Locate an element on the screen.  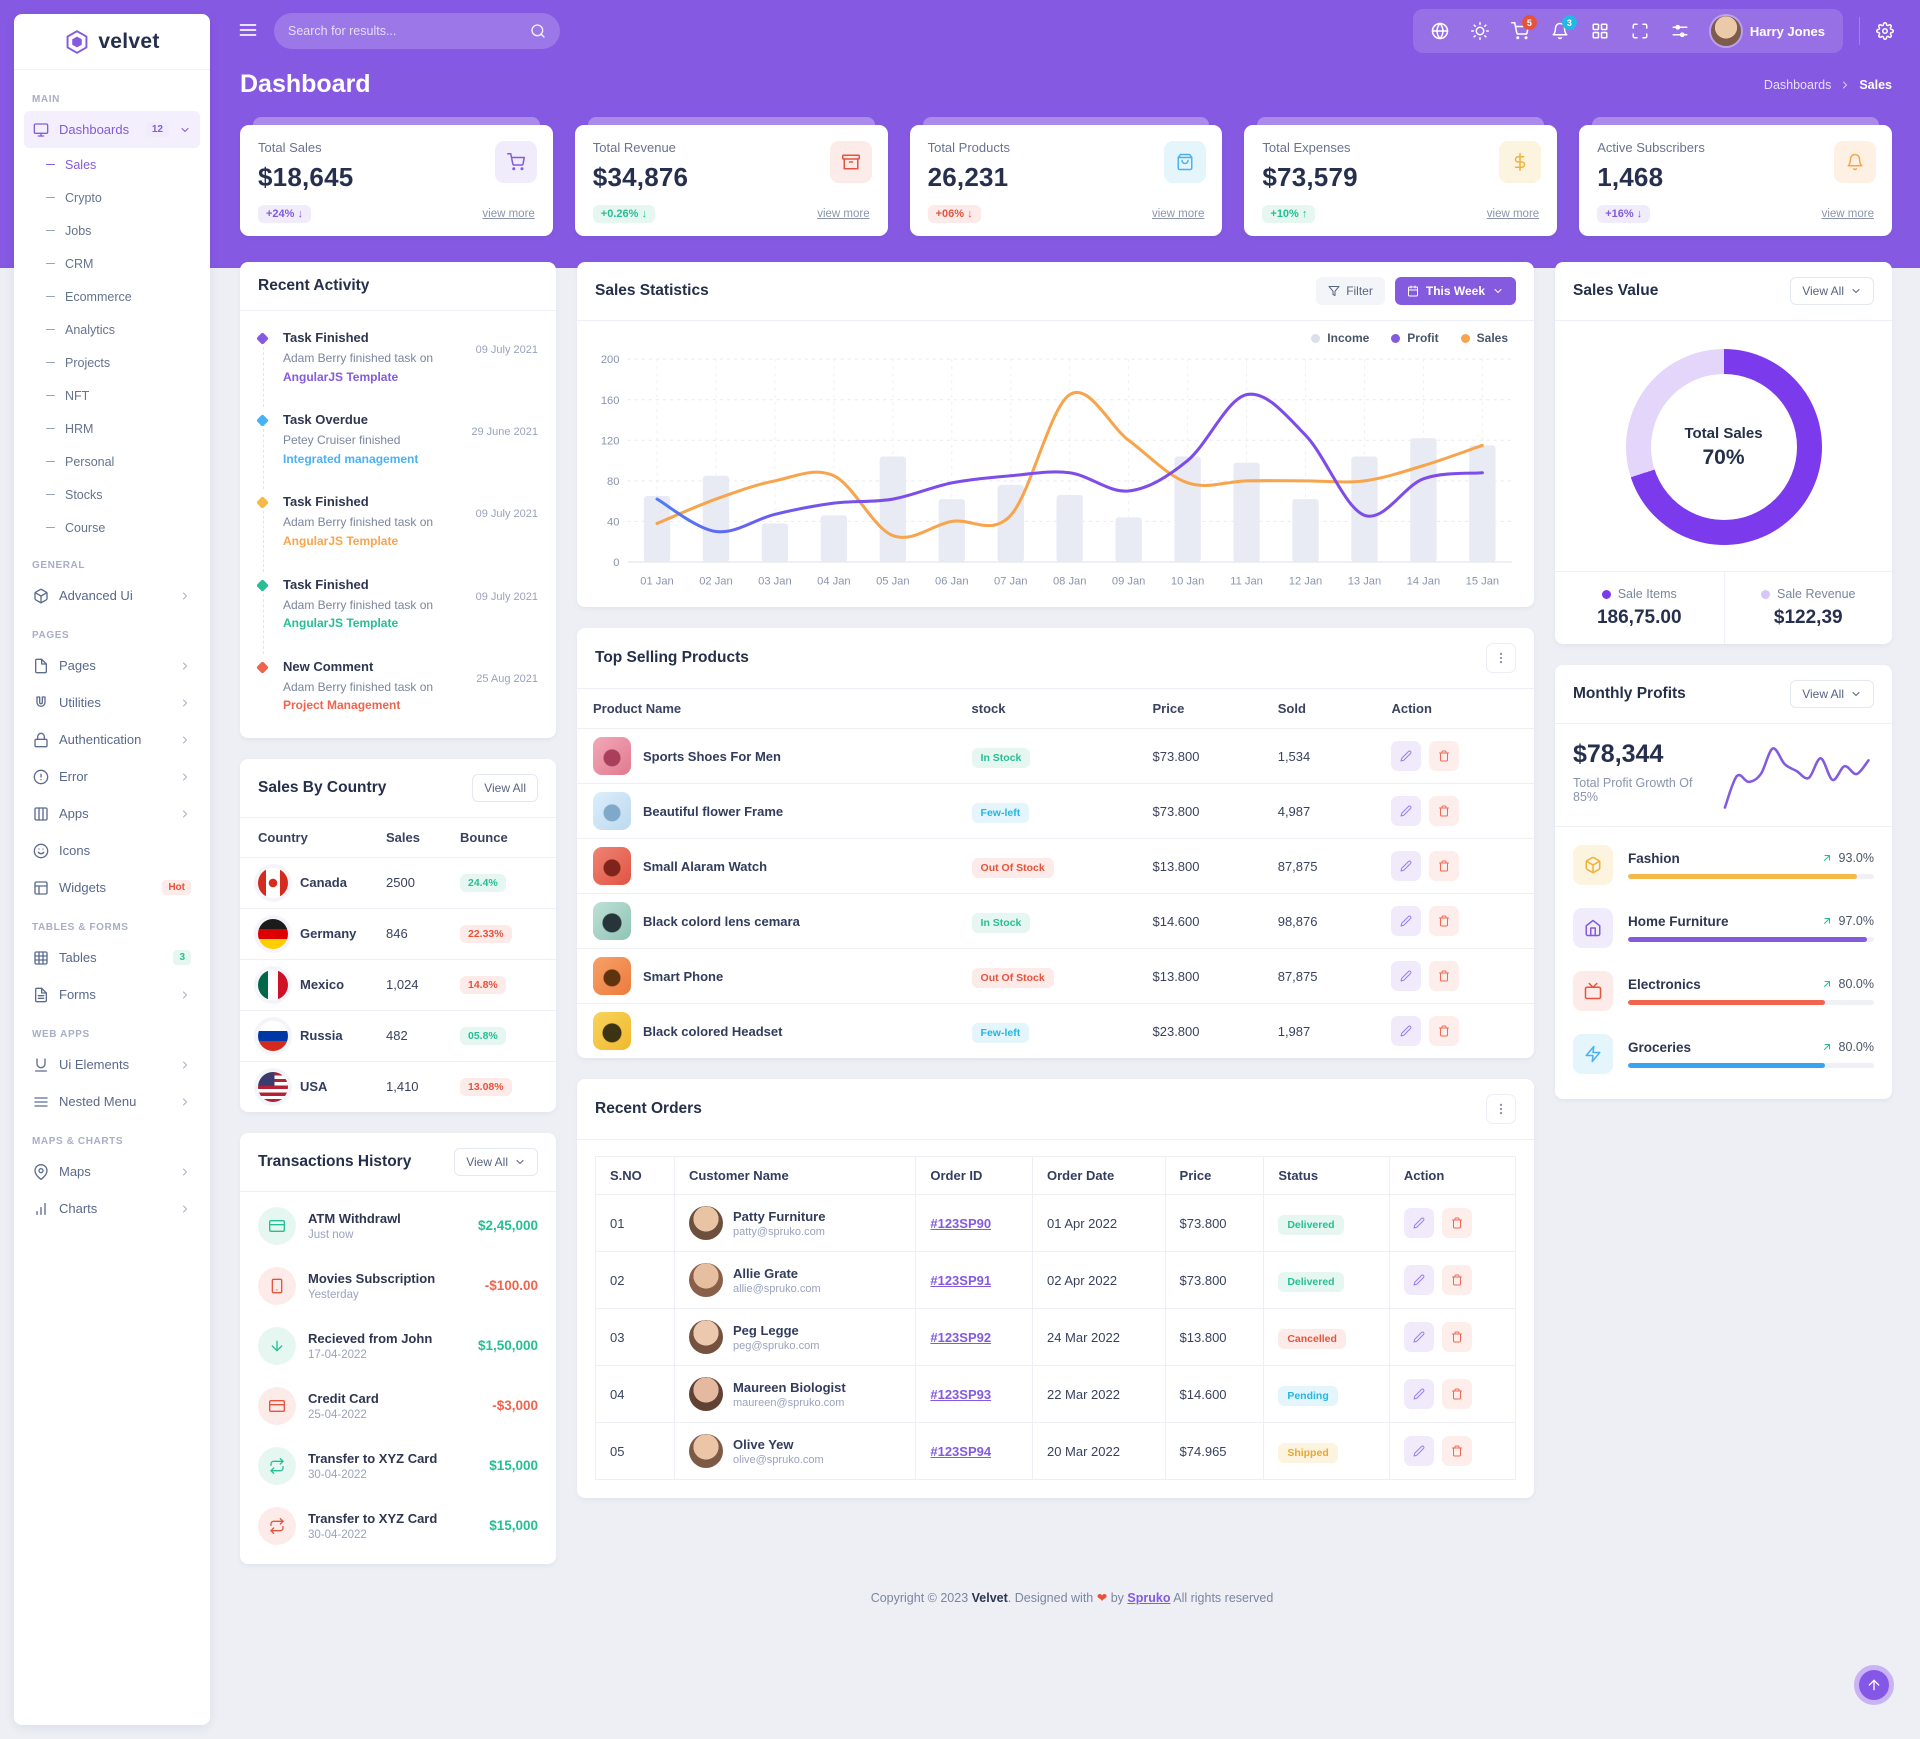
sidebar-item-dashboards: Dashboards 12 is located at coordinates (112, 129).